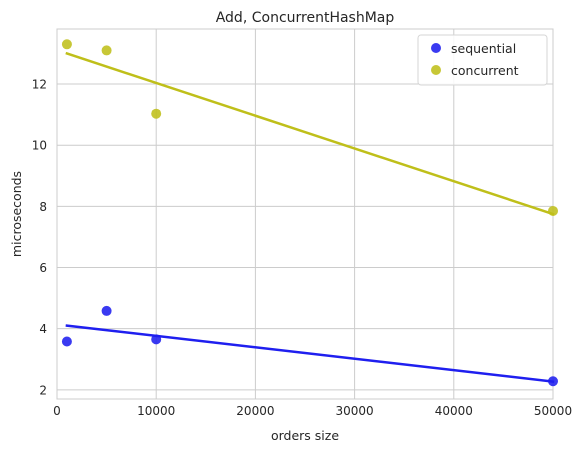  I want to click on y-tick-label: 12, so click(39, 85).